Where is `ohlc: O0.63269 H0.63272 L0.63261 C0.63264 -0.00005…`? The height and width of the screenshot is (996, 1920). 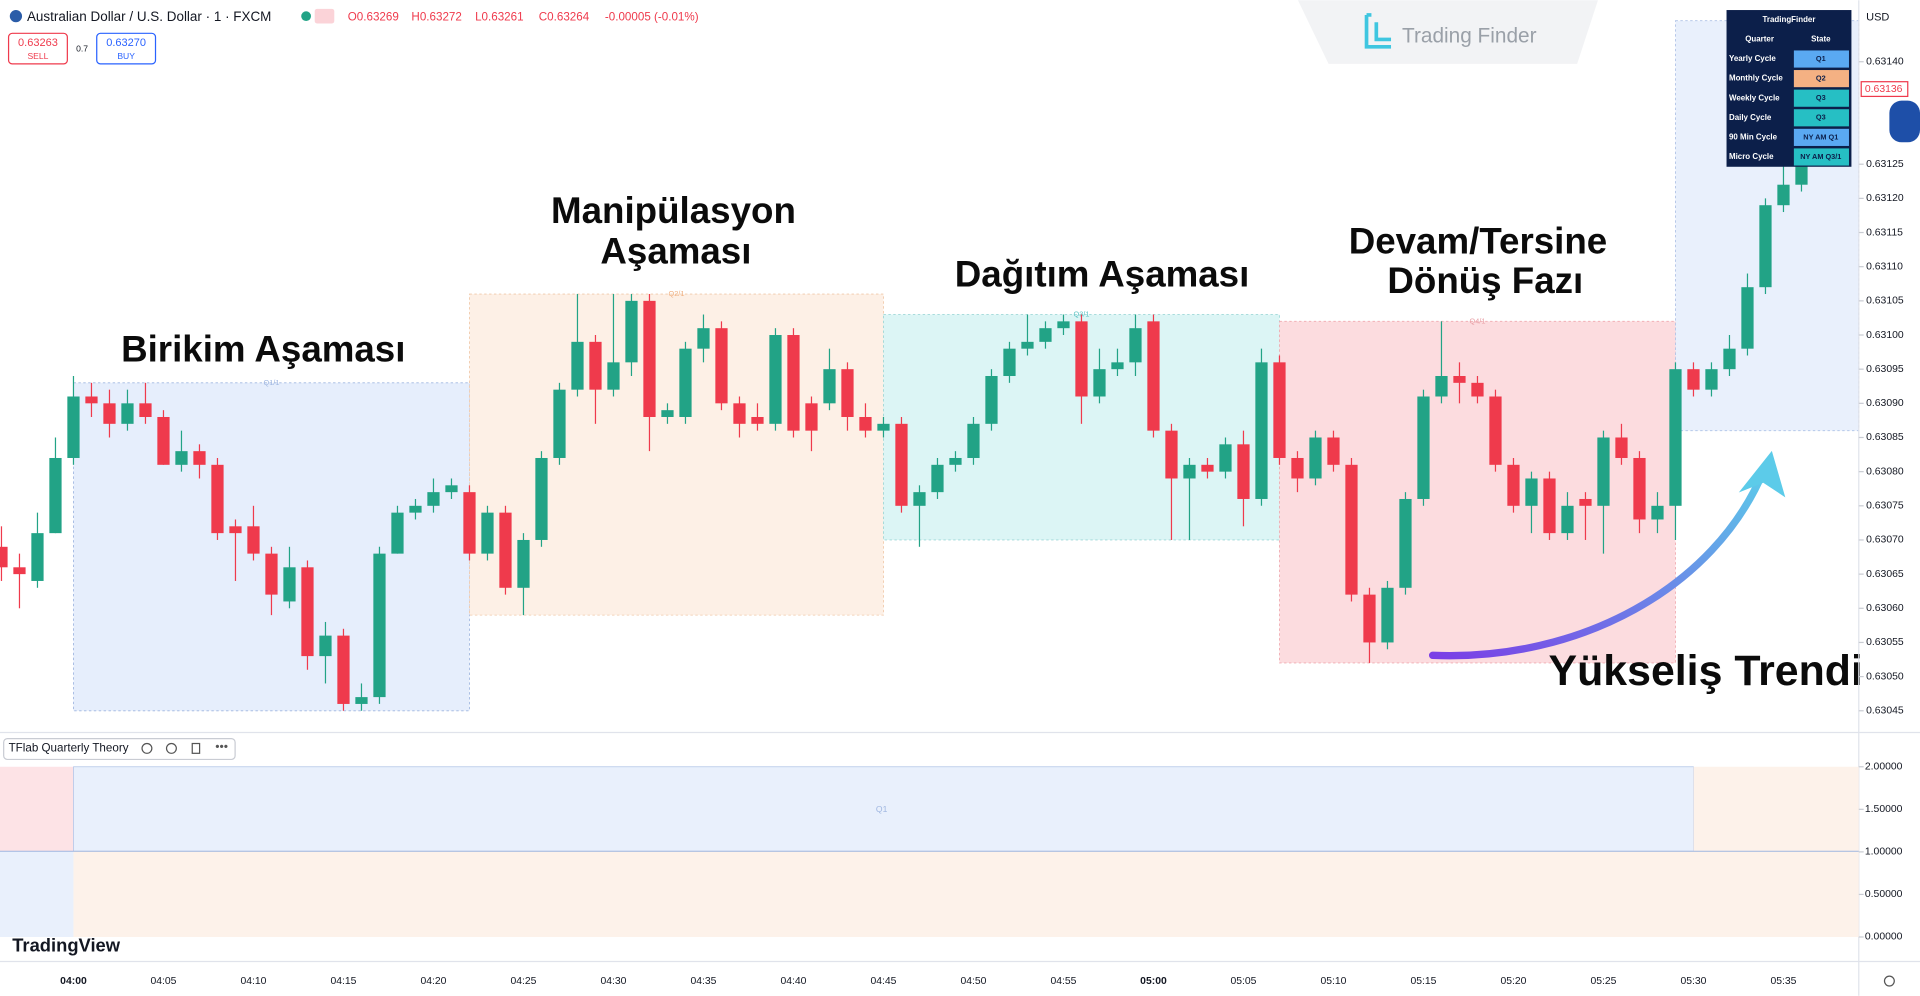
ohlc: O0.63269 H0.63272 L0.63261 C0.63264 -0.00005… is located at coordinates (523, 16).